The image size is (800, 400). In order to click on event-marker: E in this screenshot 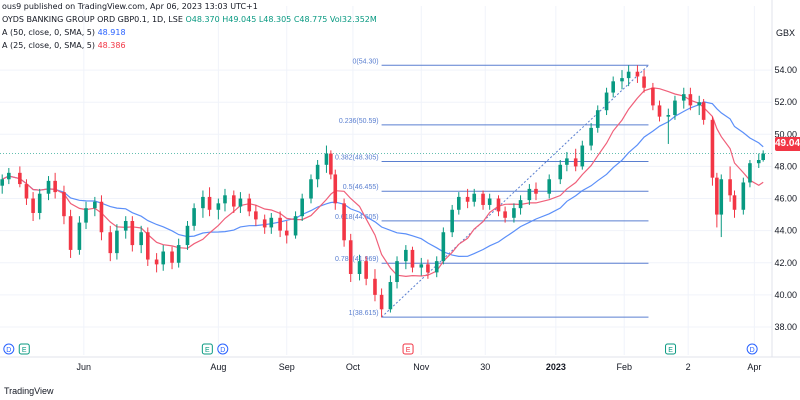, I will do `click(408, 349)`.